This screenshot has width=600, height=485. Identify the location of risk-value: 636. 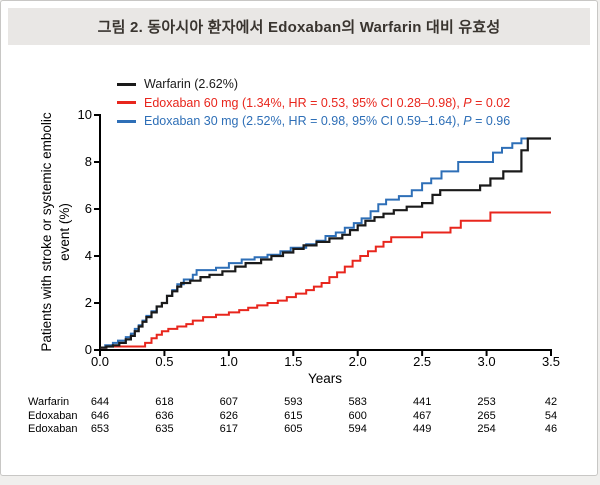
(164, 416).